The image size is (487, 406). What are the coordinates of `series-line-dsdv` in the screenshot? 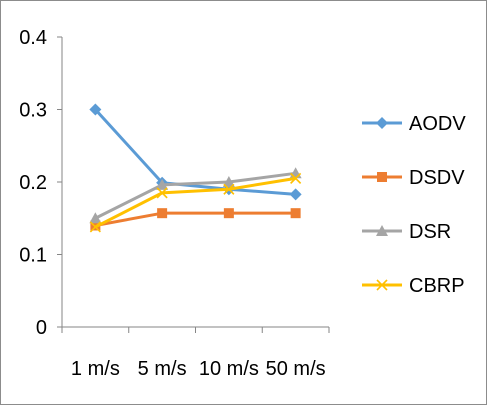 It's located at (195, 219).